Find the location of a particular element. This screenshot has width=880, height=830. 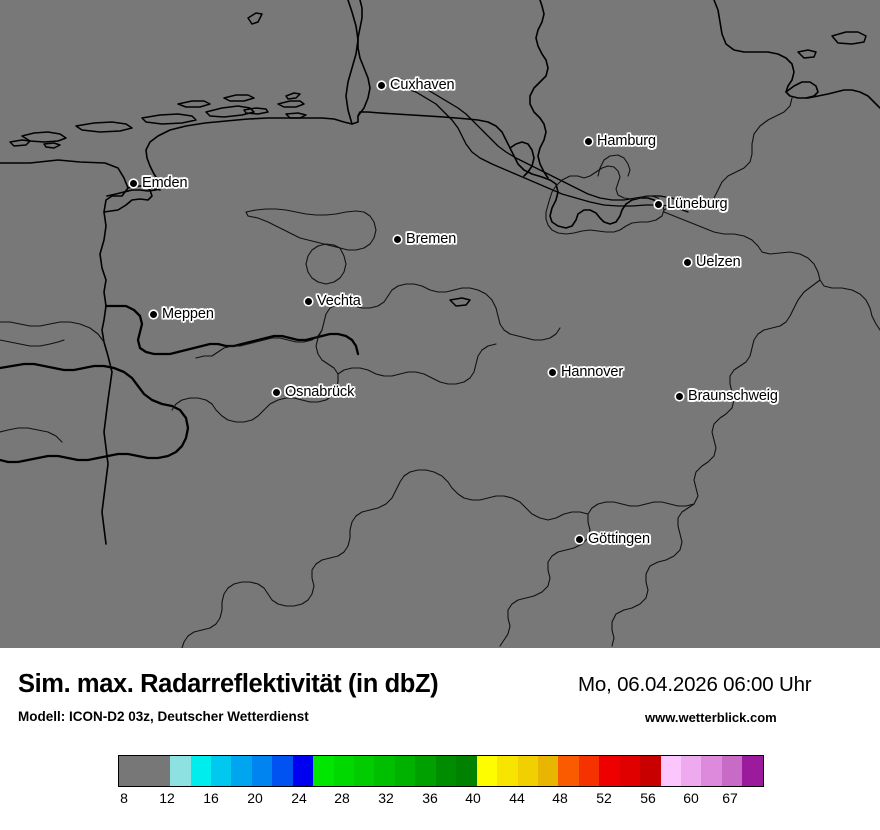

city-marker-braunschweig: Braunschweig is located at coordinates (727, 396).